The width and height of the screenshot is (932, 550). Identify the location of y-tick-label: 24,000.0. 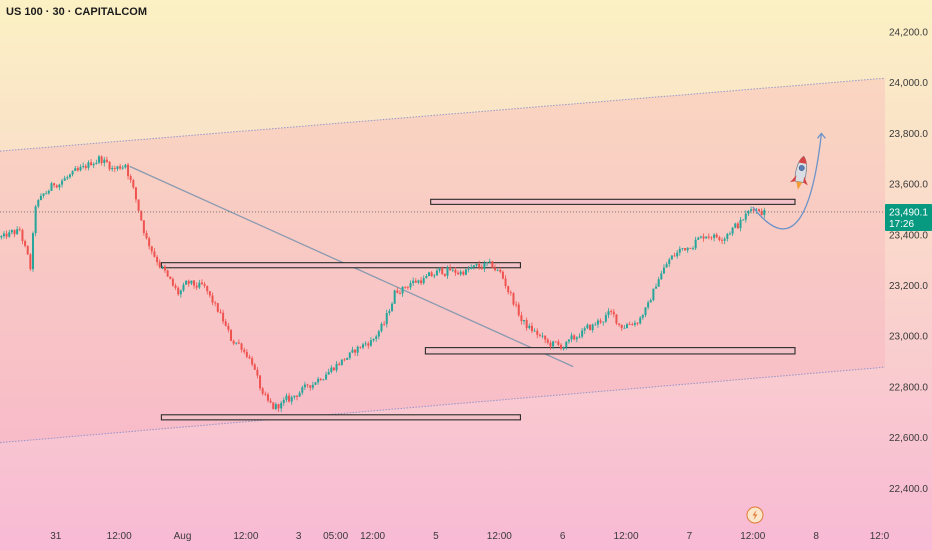
(908, 83).